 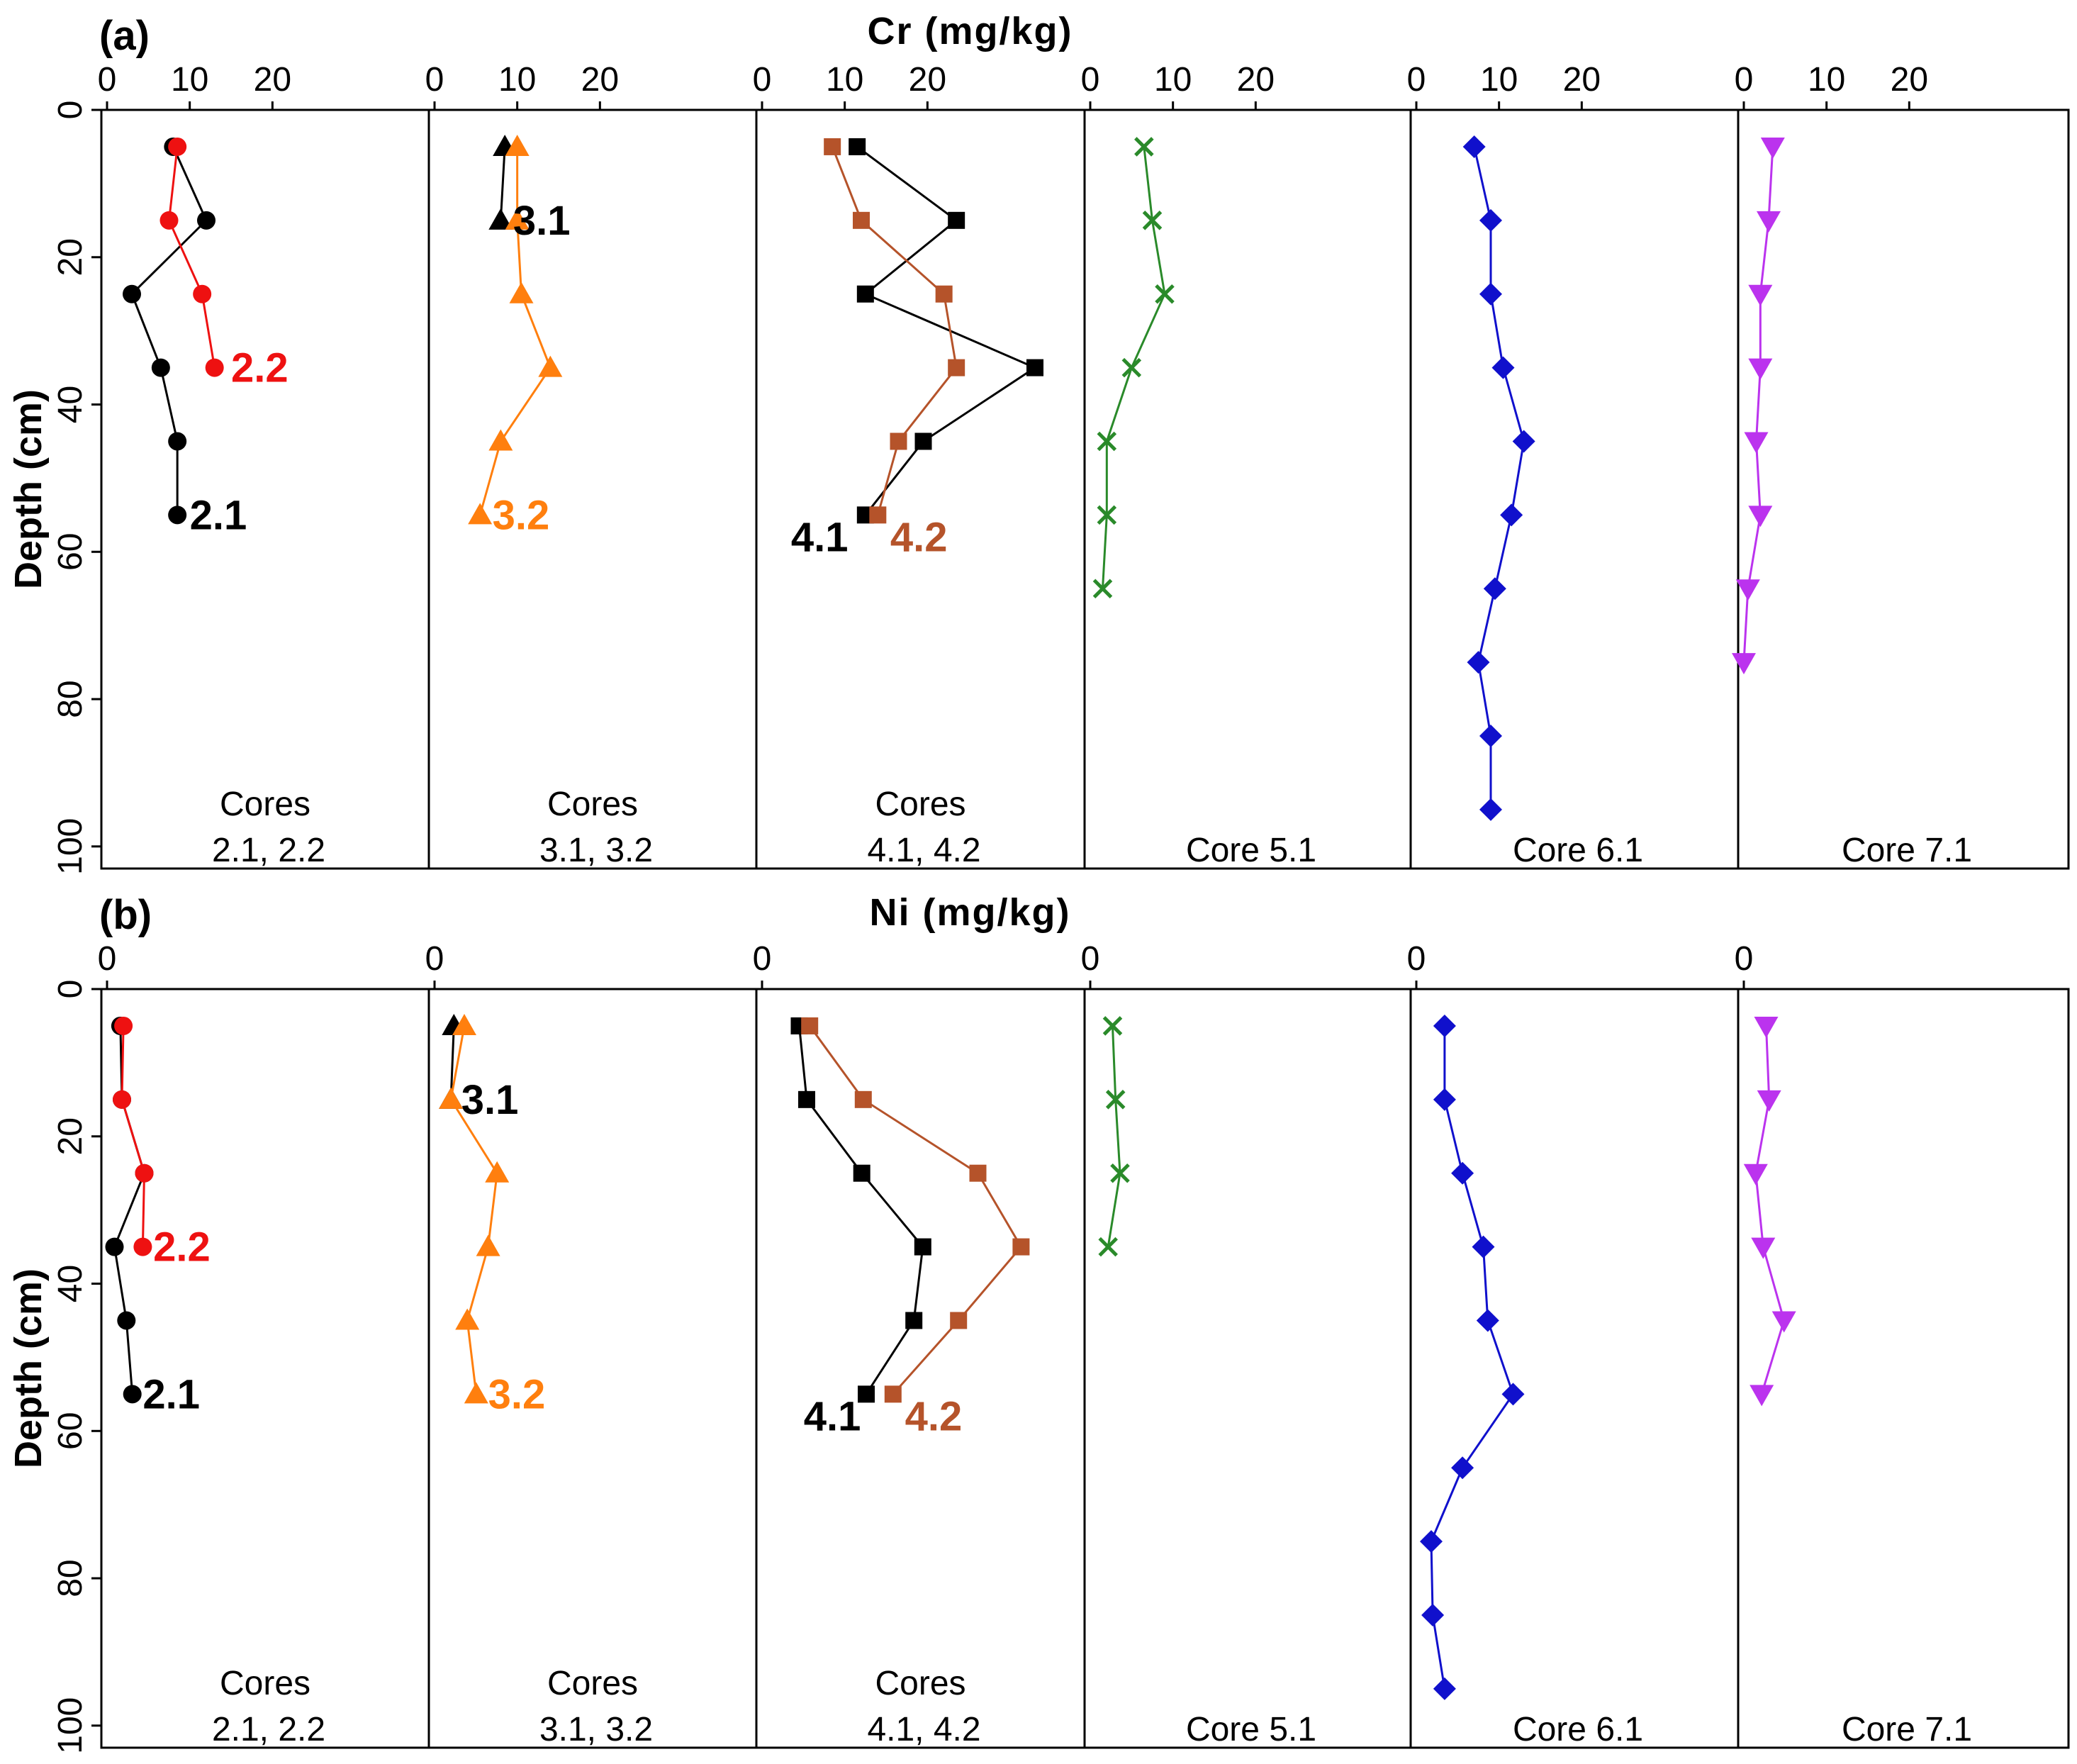 I want to click on series-line-4.1, so click(x=861, y=1210).